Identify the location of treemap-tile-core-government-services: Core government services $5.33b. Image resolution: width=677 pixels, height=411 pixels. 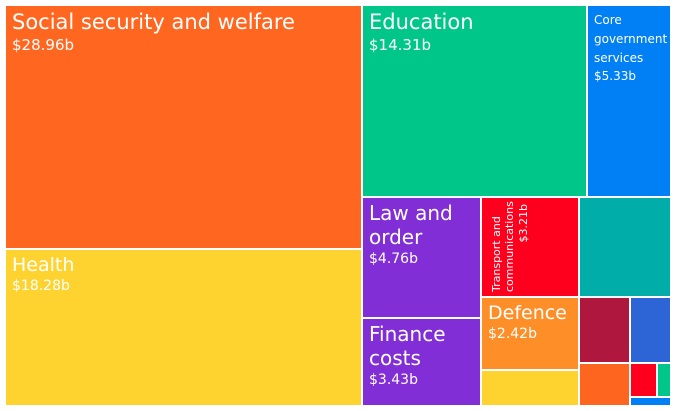
(629, 101).